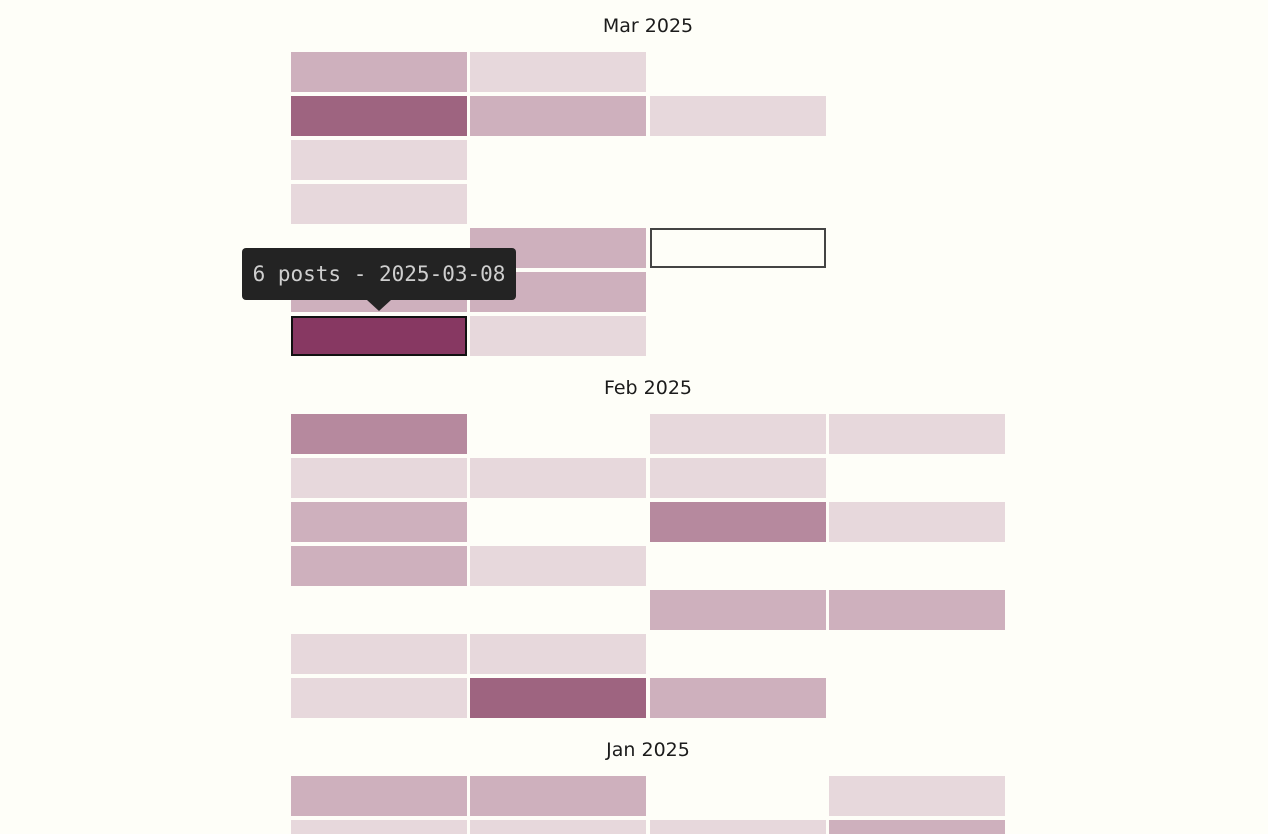 The height and width of the screenshot is (834, 1268). What do you see at coordinates (648, 750) in the screenshot?
I see `month-title: Jan 2025` at bounding box center [648, 750].